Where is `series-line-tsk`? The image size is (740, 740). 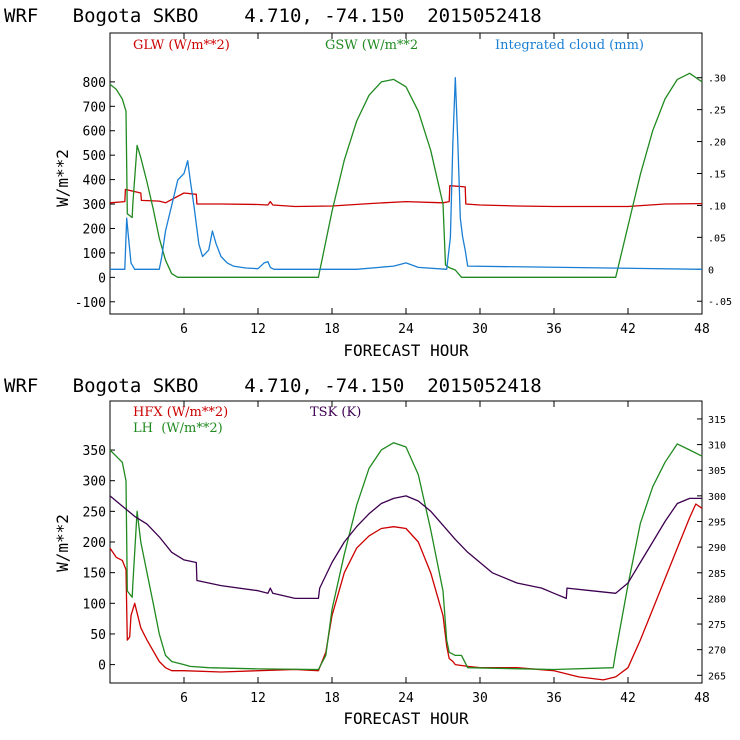
series-line-tsk is located at coordinates (405, 547).